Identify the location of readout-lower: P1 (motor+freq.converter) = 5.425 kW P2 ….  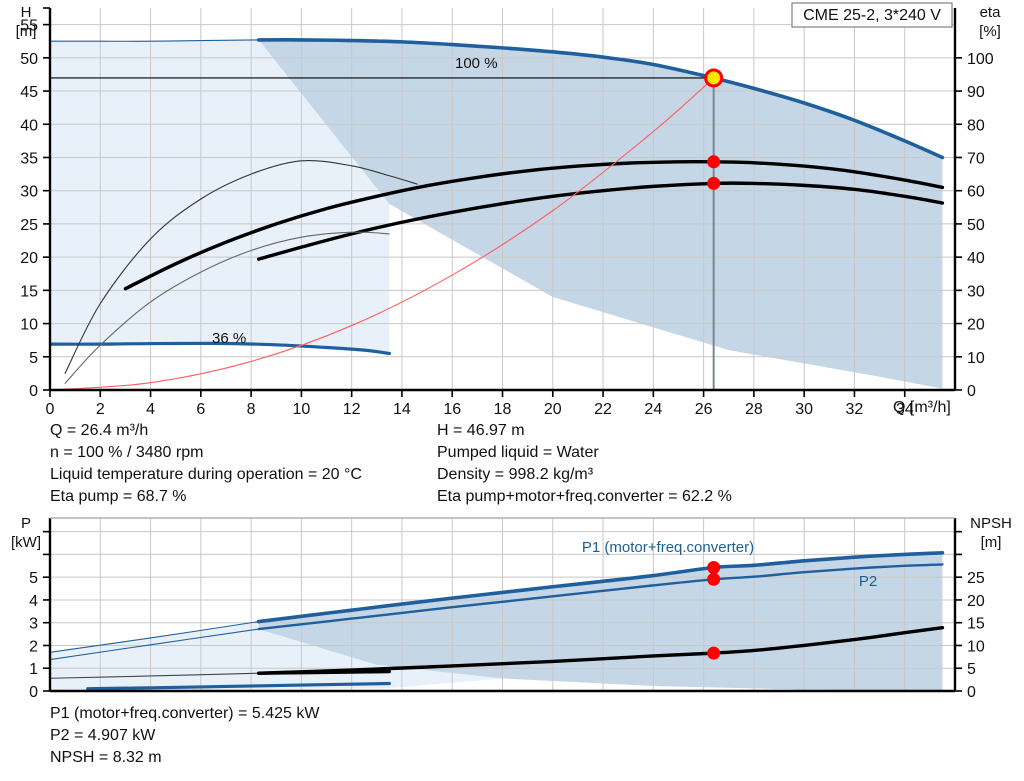
(184, 736).